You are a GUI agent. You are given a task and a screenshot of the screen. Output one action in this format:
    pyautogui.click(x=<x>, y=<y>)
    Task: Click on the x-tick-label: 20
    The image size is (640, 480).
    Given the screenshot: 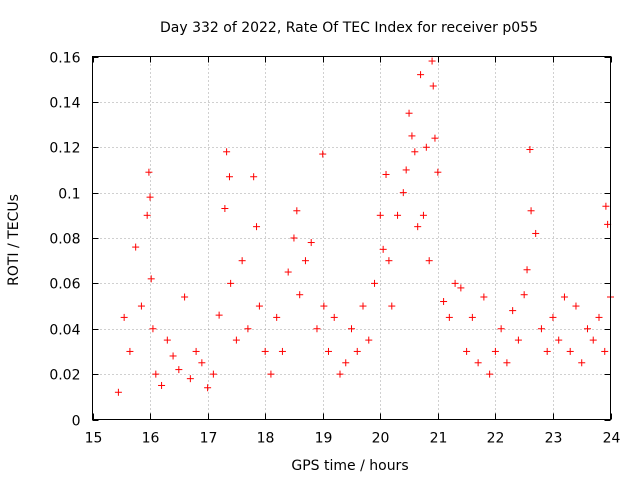 What is the action you would take?
    pyautogui.click(x=381, y=439)
    